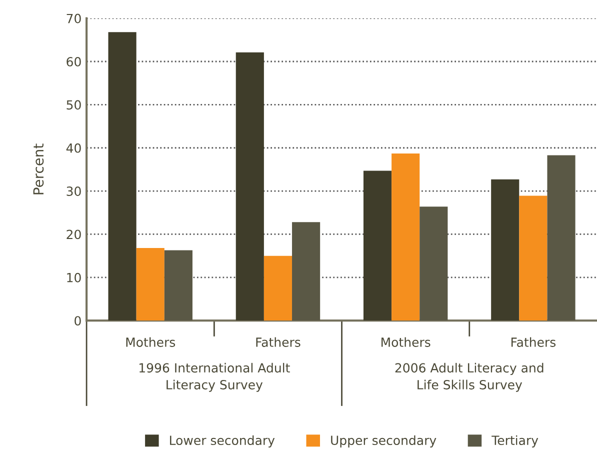  I want to click on y-tick-label: 50, so click(73, 105).